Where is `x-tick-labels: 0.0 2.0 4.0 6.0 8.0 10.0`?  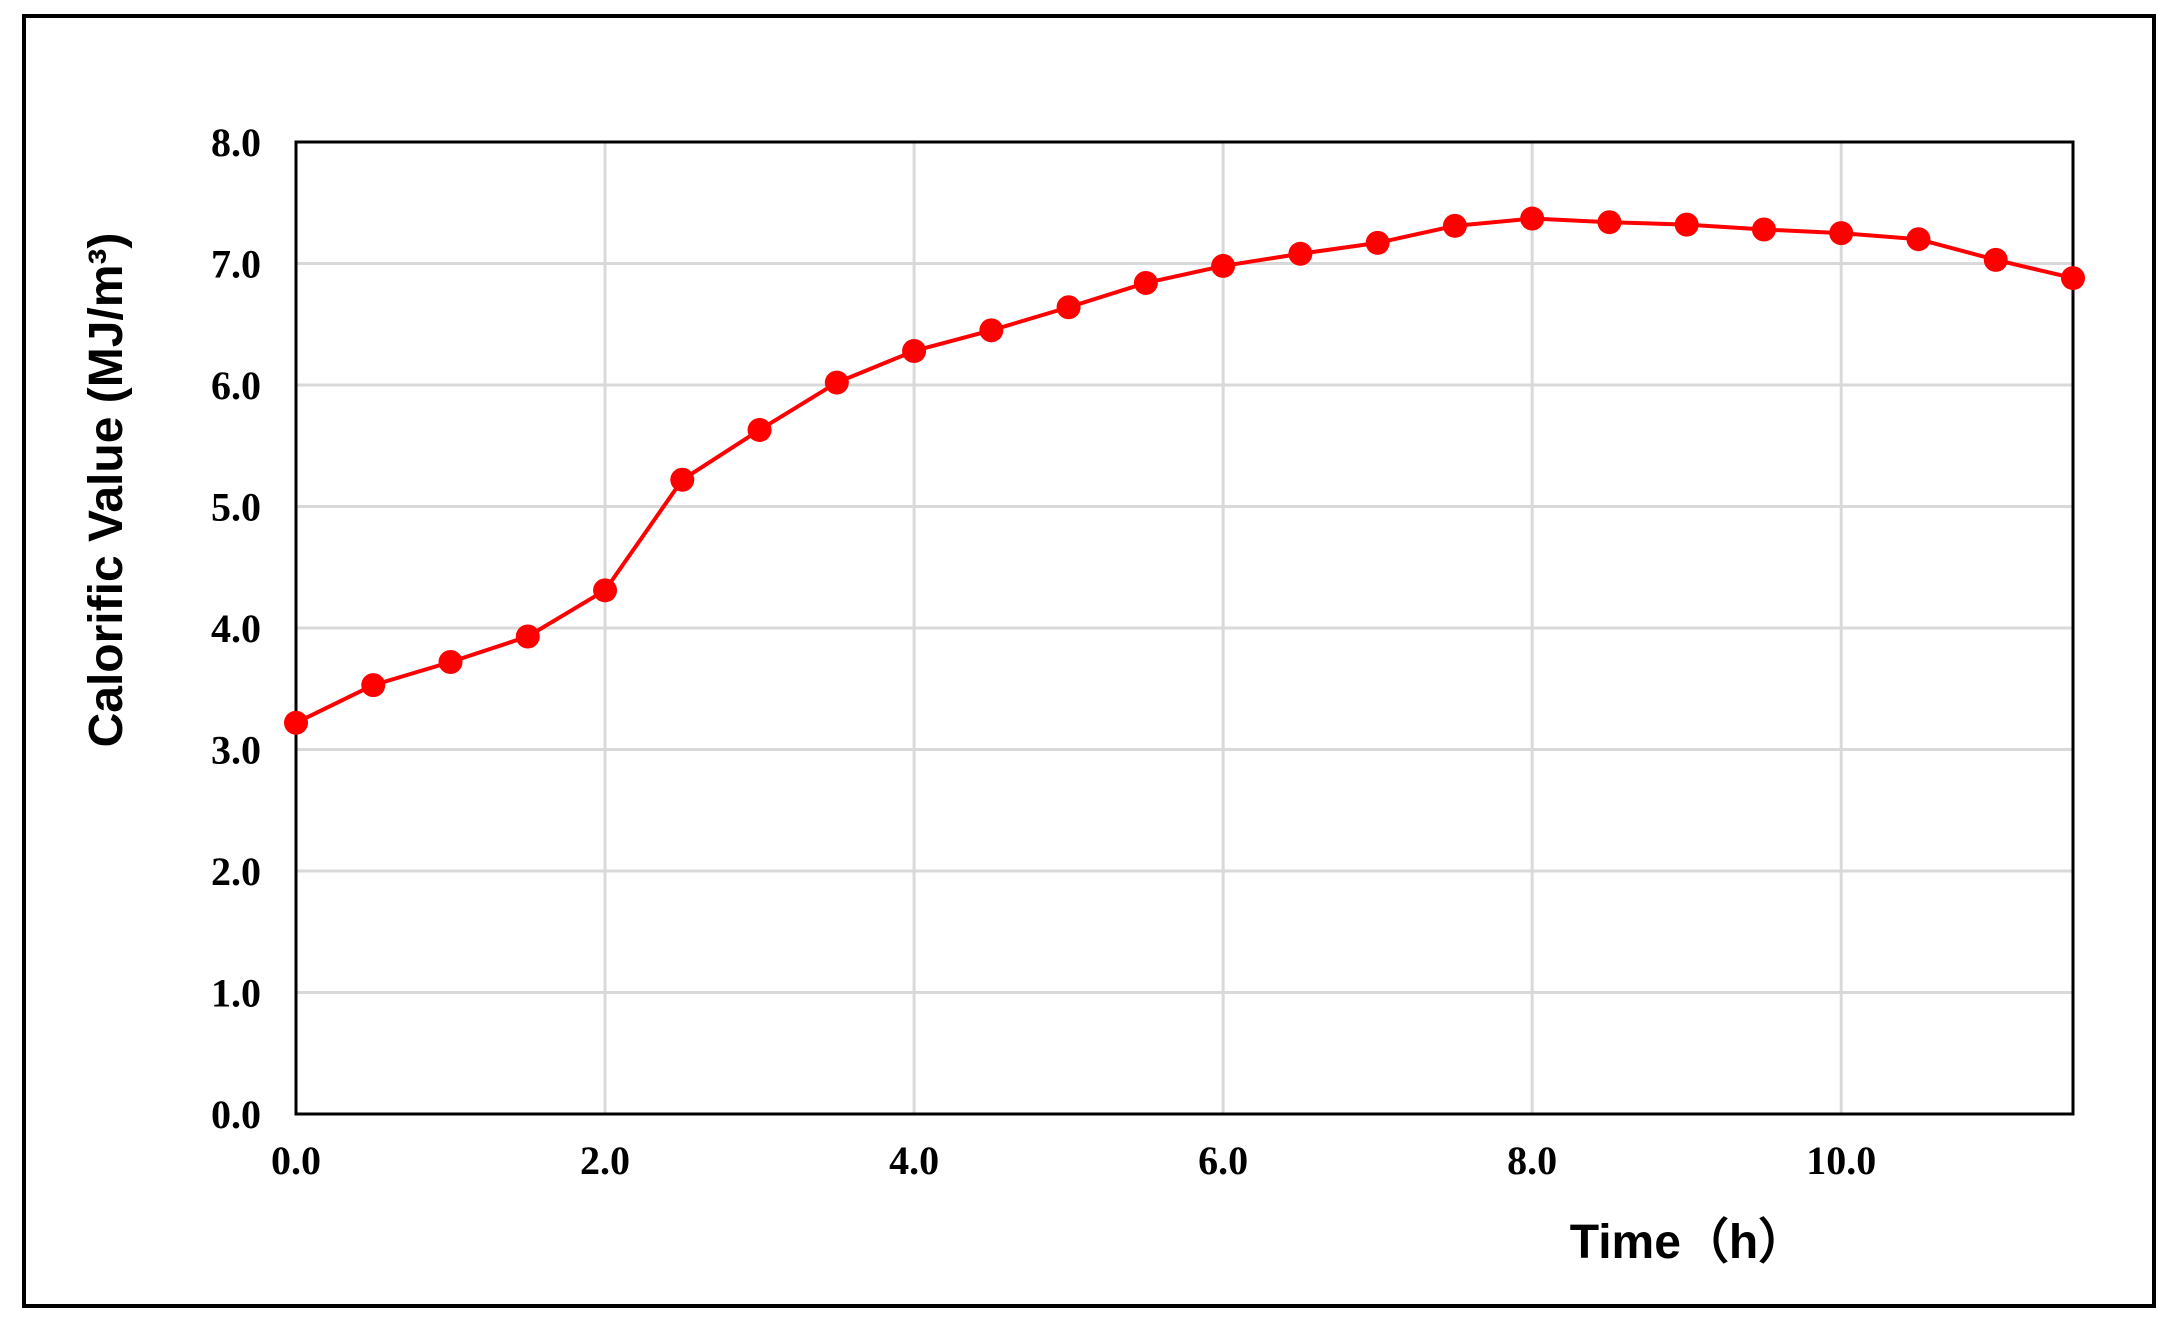
x-tick-labels: 0.0 2.0 4.0 6.0 8.0 10.0 is located at coordinates (1073, 1160).